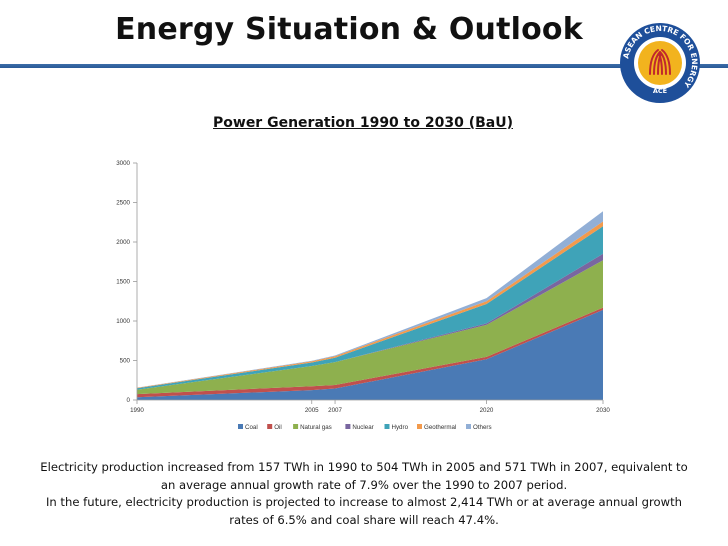 The width and height of the screenshot is (728, 546). What do you see at coordinates (278, 427) in the screenshot?
I see `legend-label: Oil` at bounding box center [278, 427].